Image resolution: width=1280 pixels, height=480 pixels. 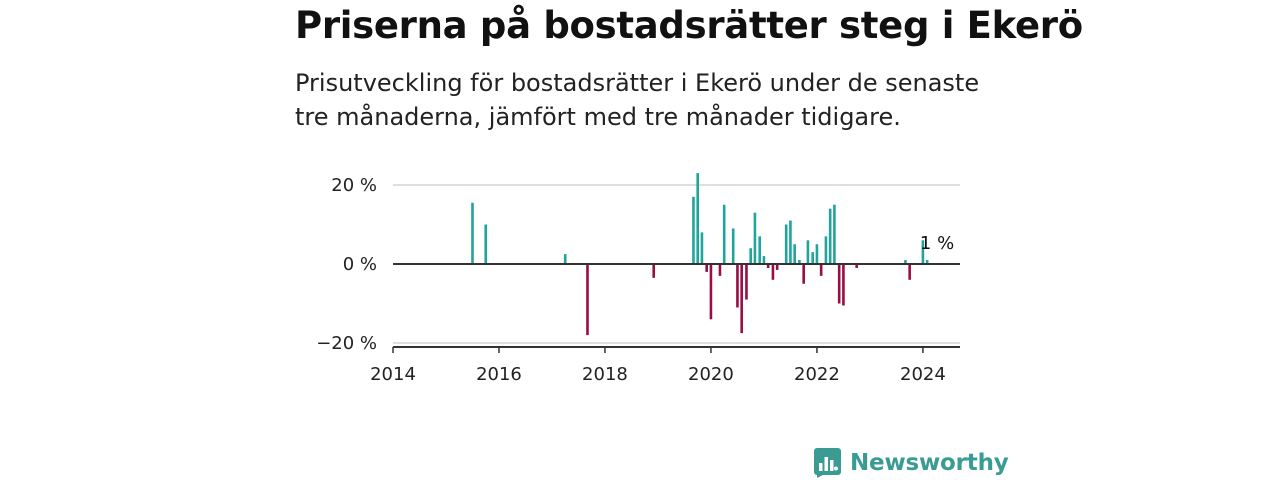 I want to click on newsworthy-brand-name: Newsworthy, so click(x=929, y=463).